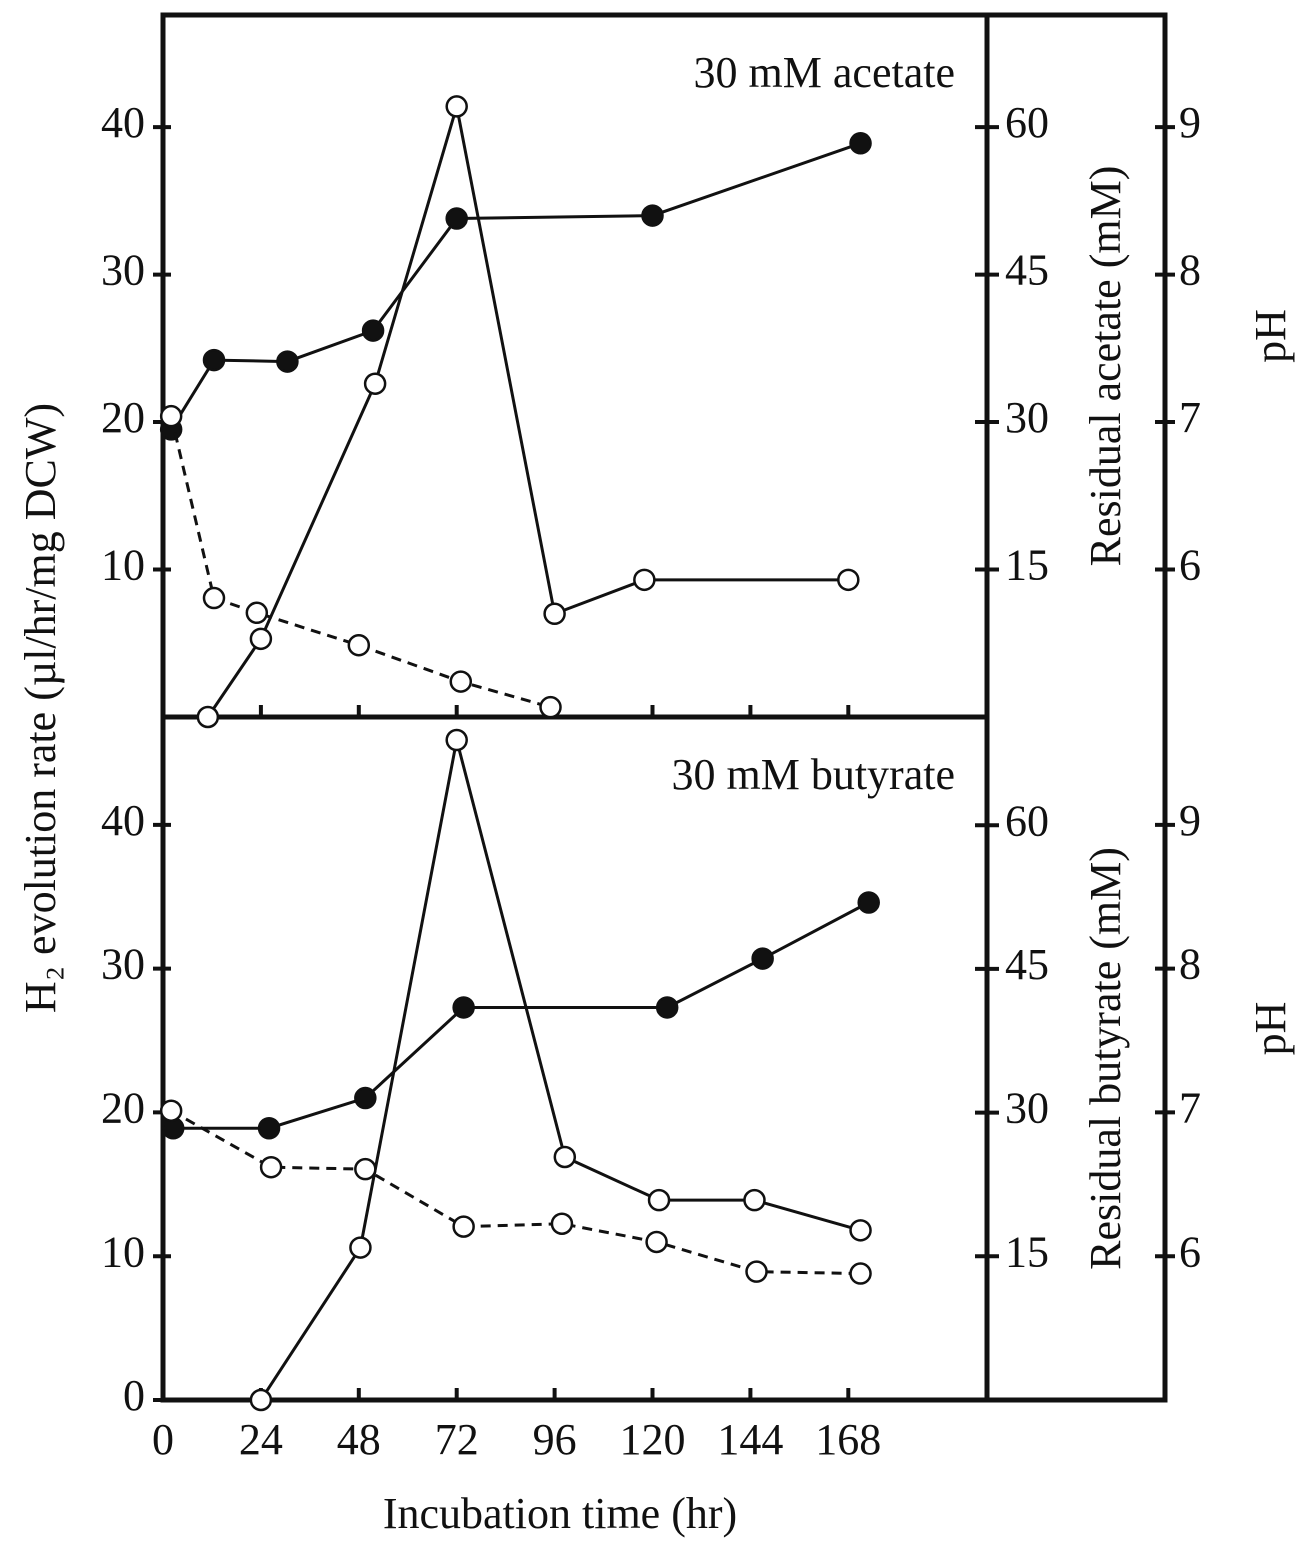 The width and height of the screenshot is (1298, 1553). I want to click on y-tick-label: 0, so click(134, 1395).